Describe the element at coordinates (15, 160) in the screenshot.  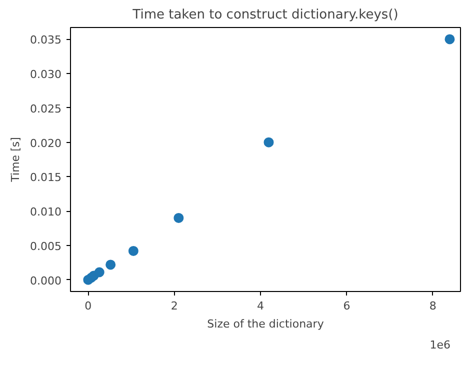
I see `y-axis-title: Time [s]` at that location.